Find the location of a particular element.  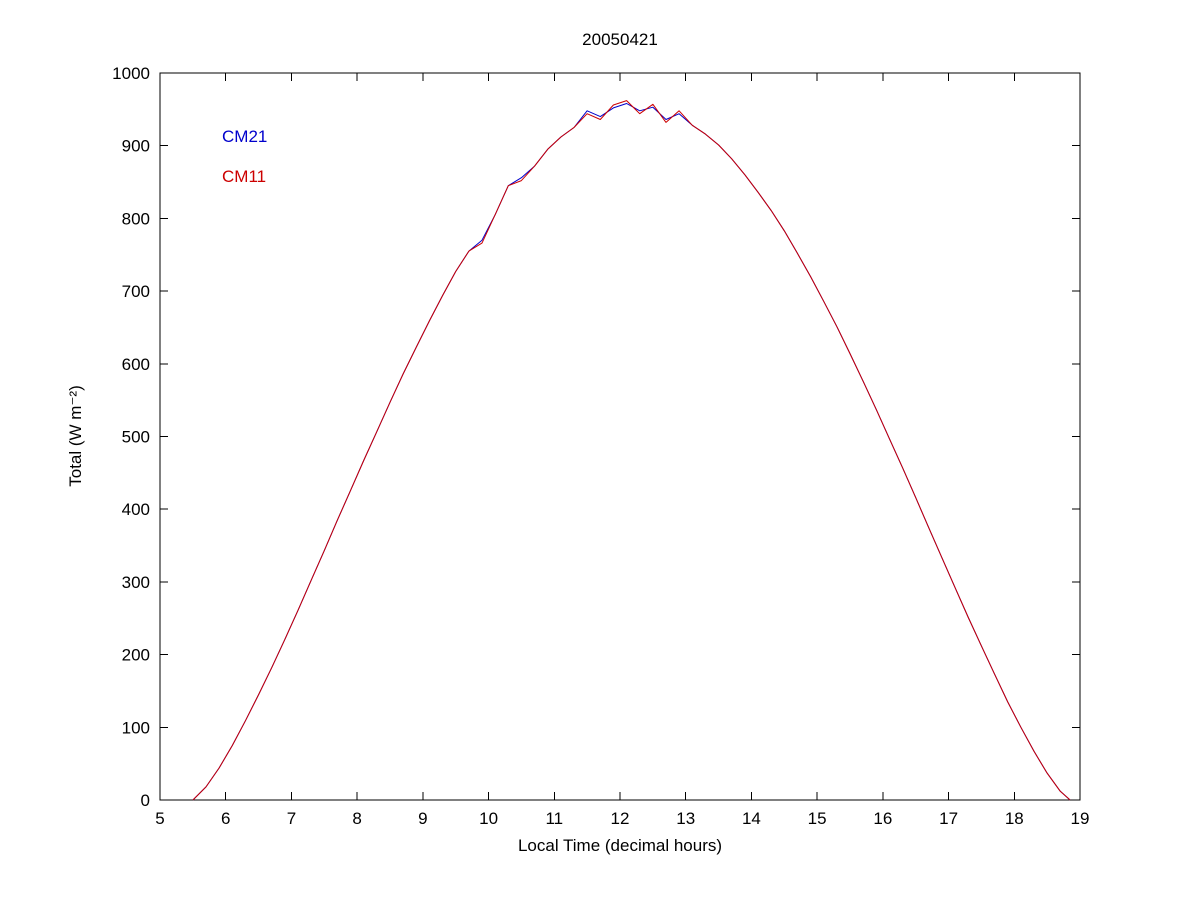

chart-title: 20050421 is located at coordinates (620, 39).